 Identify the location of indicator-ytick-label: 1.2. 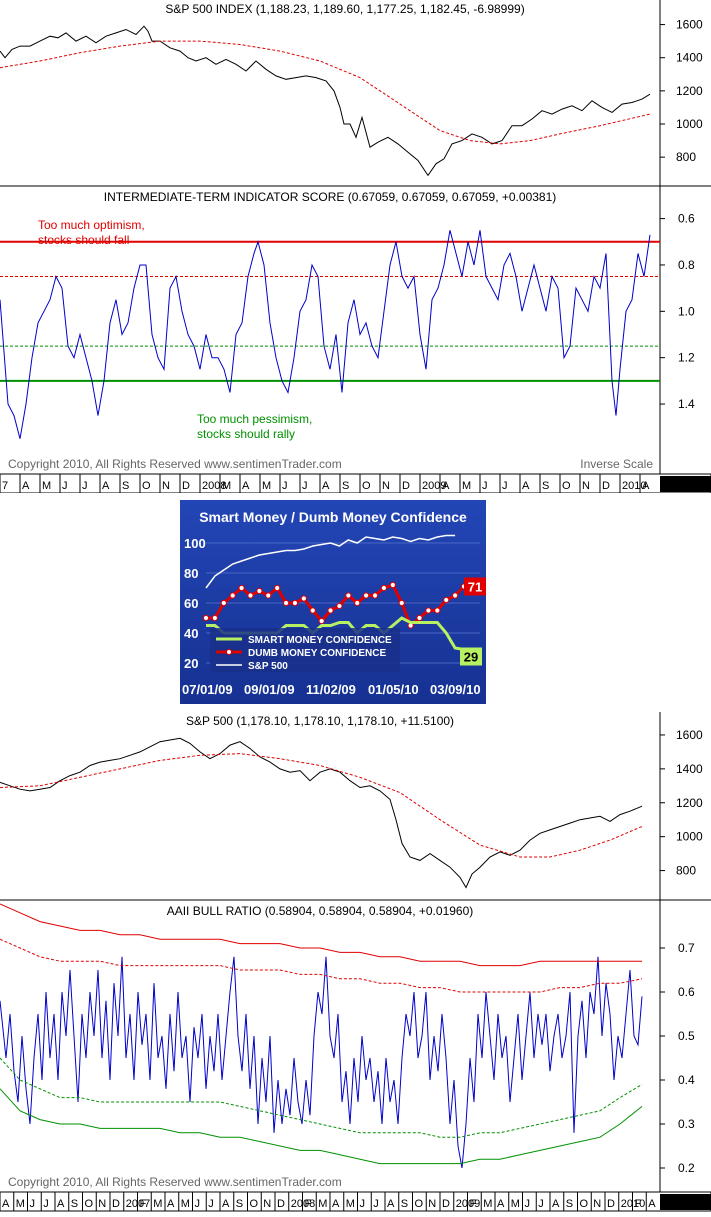
(686, 358).